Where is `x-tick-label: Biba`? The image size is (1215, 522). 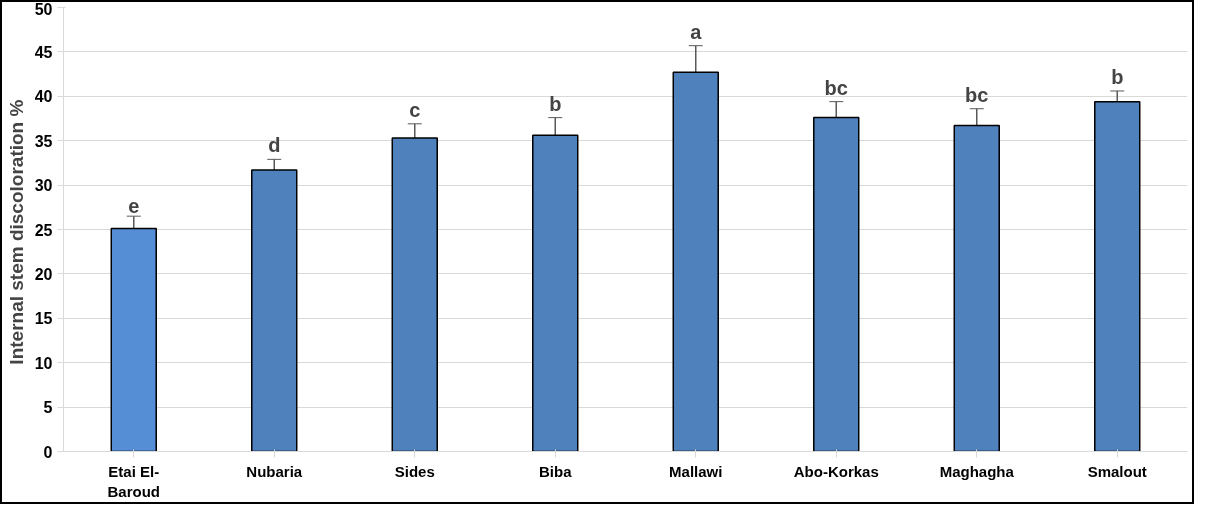
x-tick-label: Biba is located at coordinates (556, 471).